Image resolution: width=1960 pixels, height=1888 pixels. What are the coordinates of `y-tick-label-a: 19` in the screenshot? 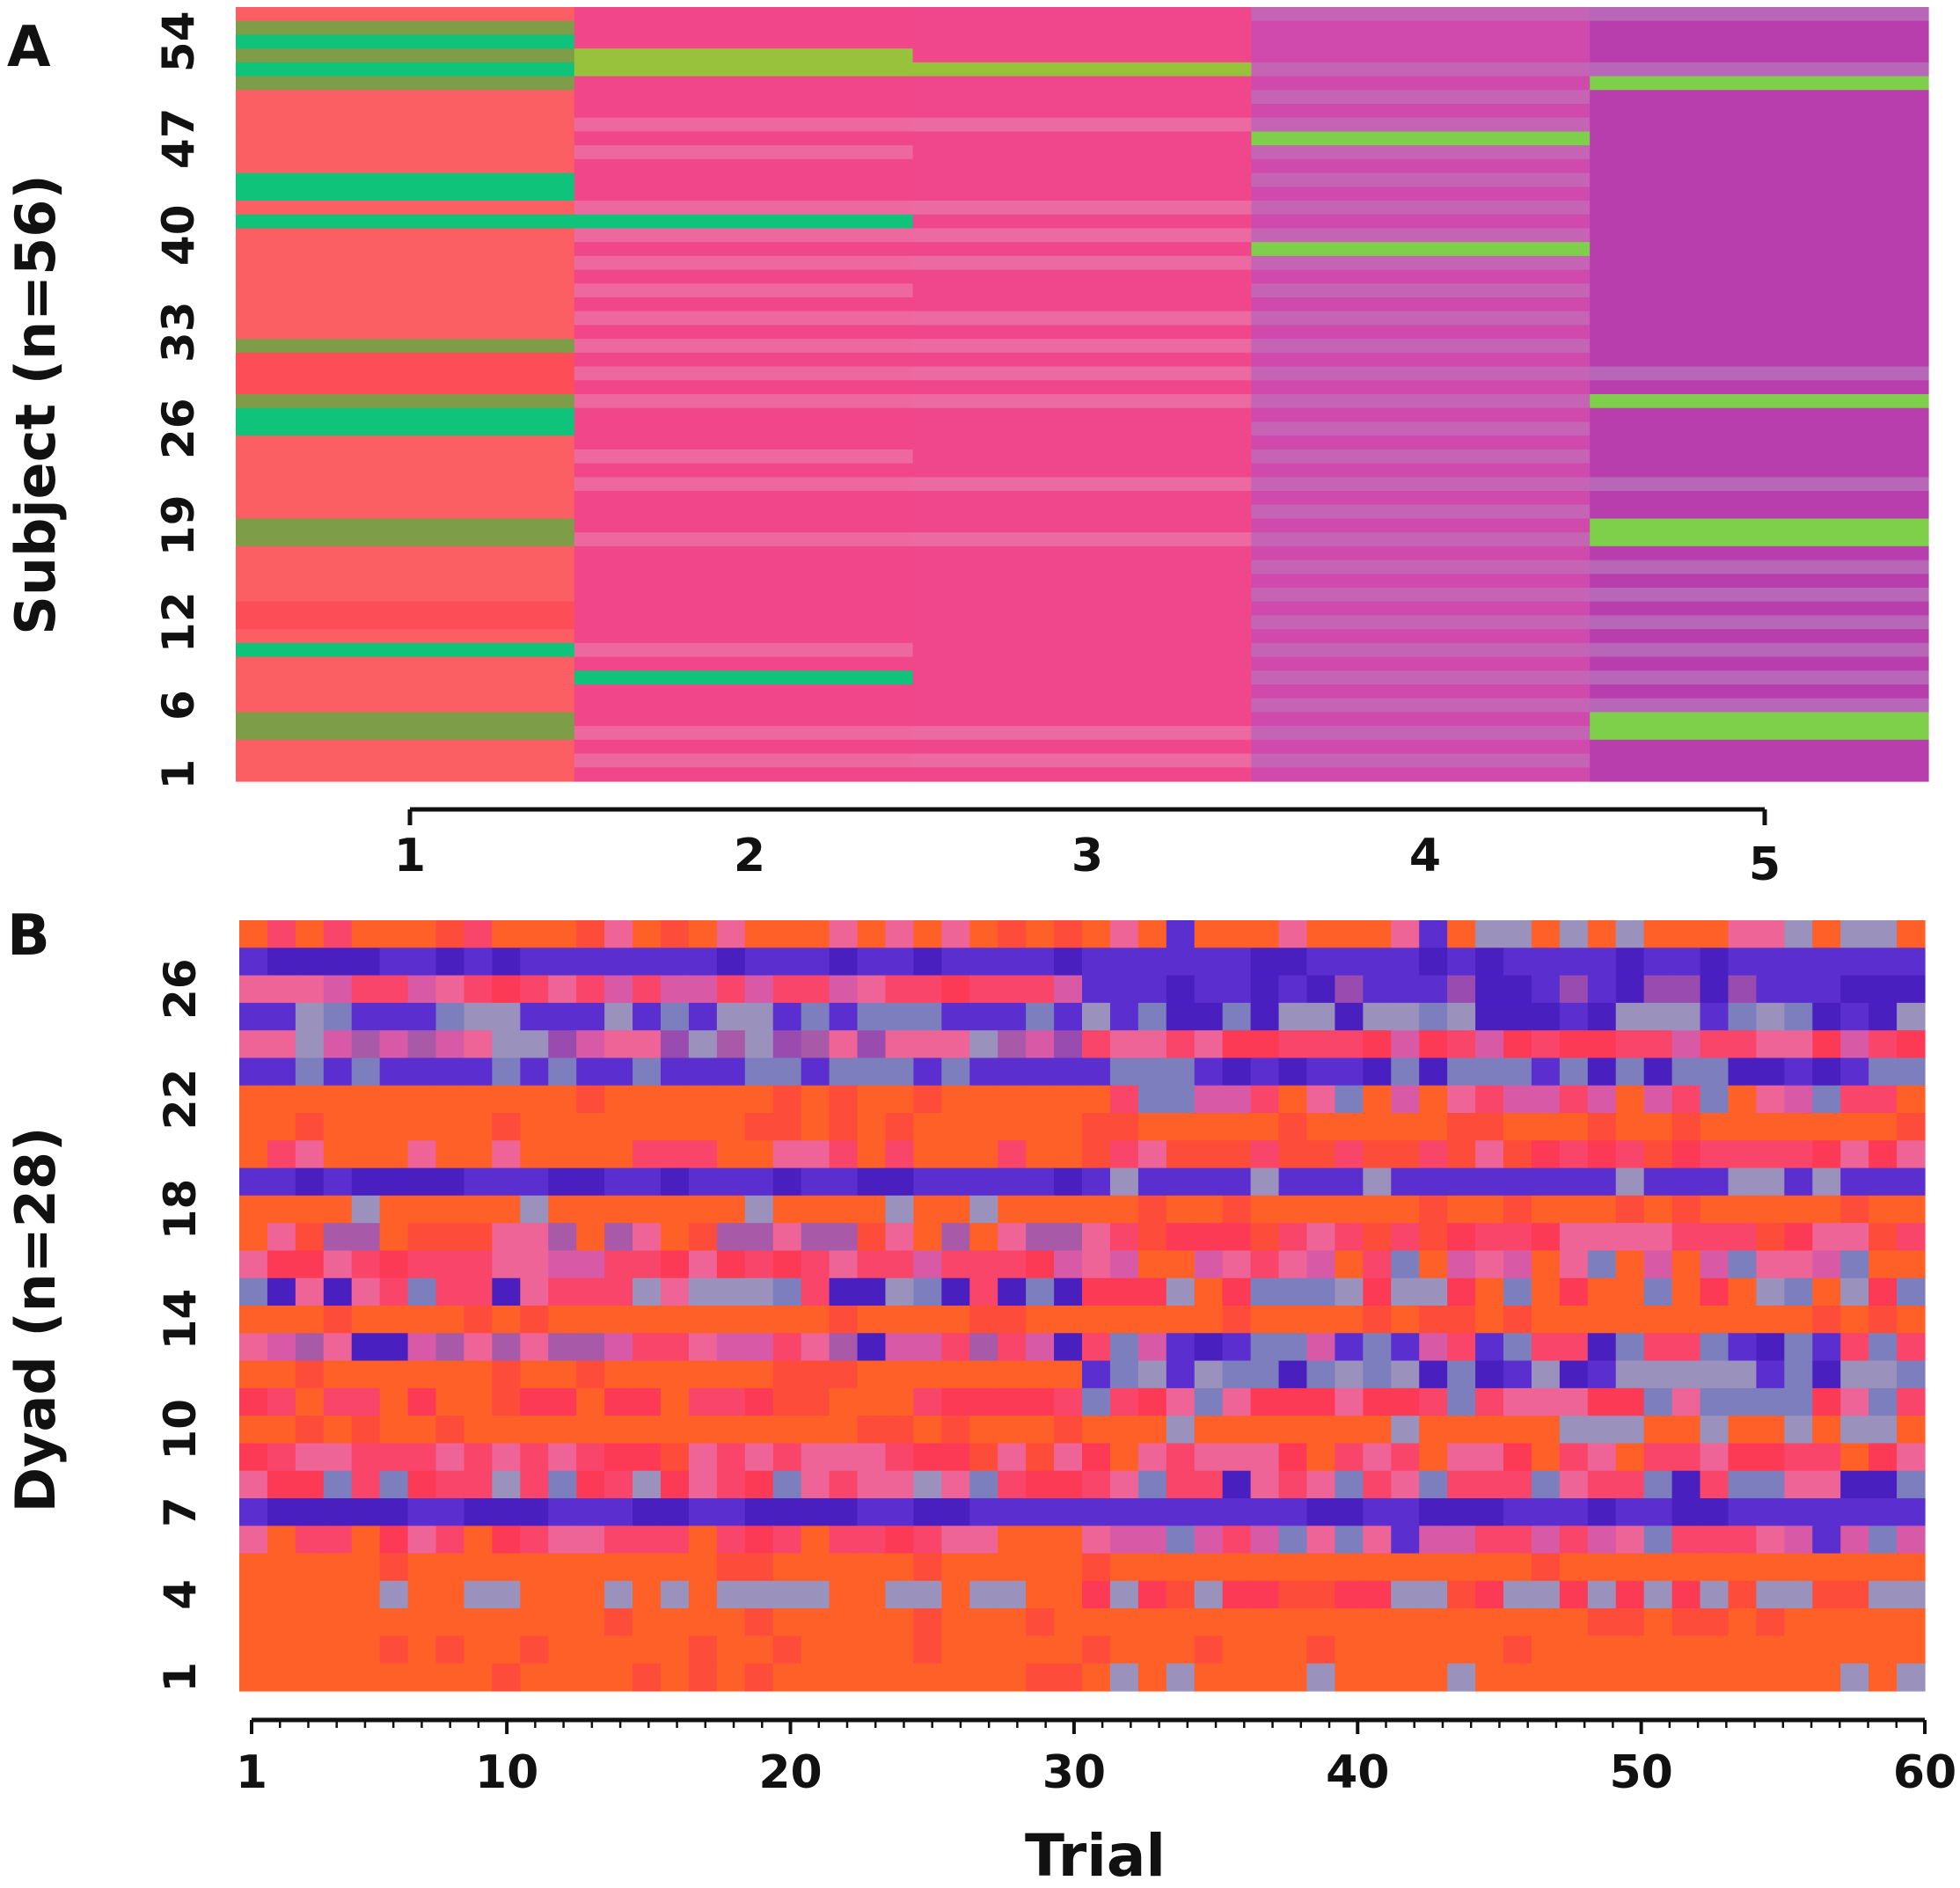 It's located at (179, 526).